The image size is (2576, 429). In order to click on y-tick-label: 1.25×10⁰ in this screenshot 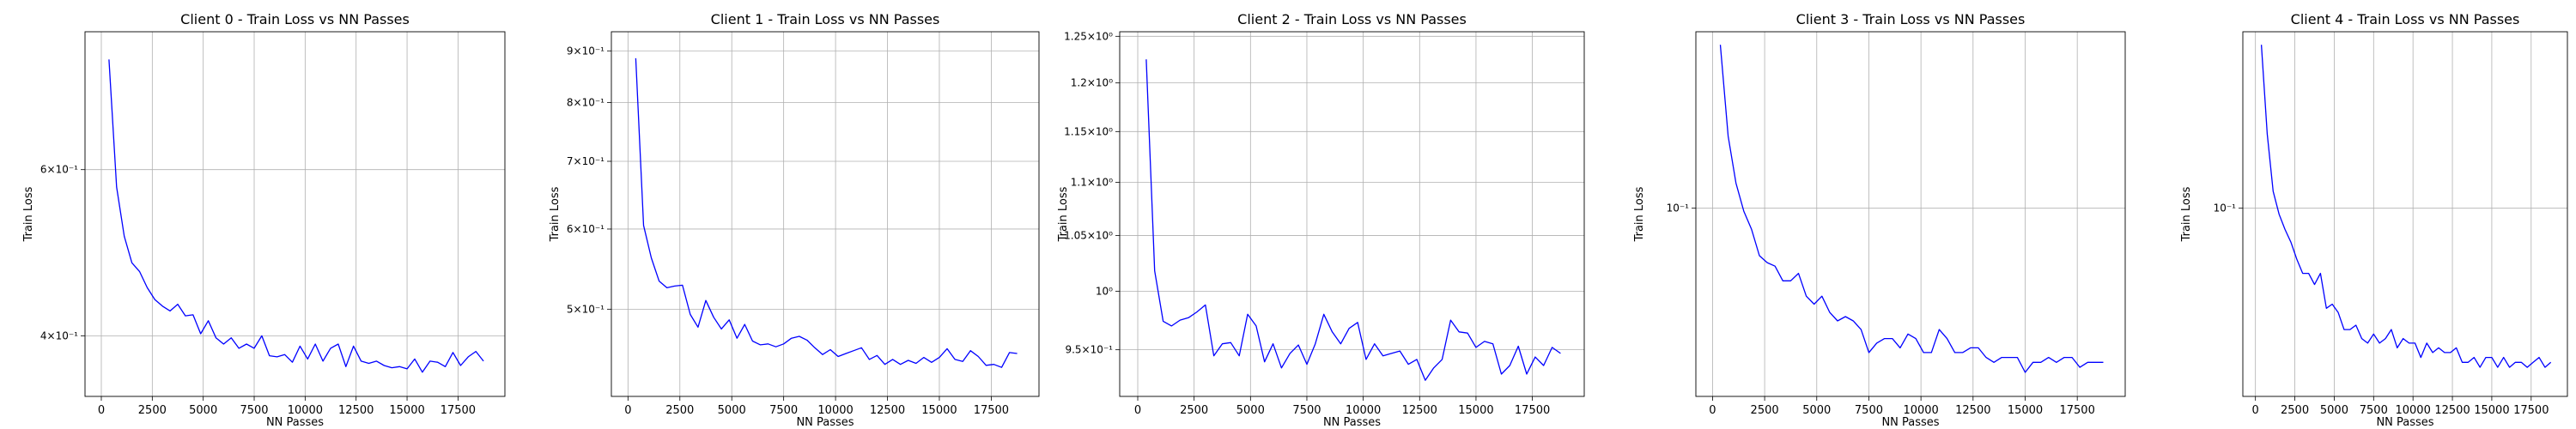, I will do `click(1089, 36)`.